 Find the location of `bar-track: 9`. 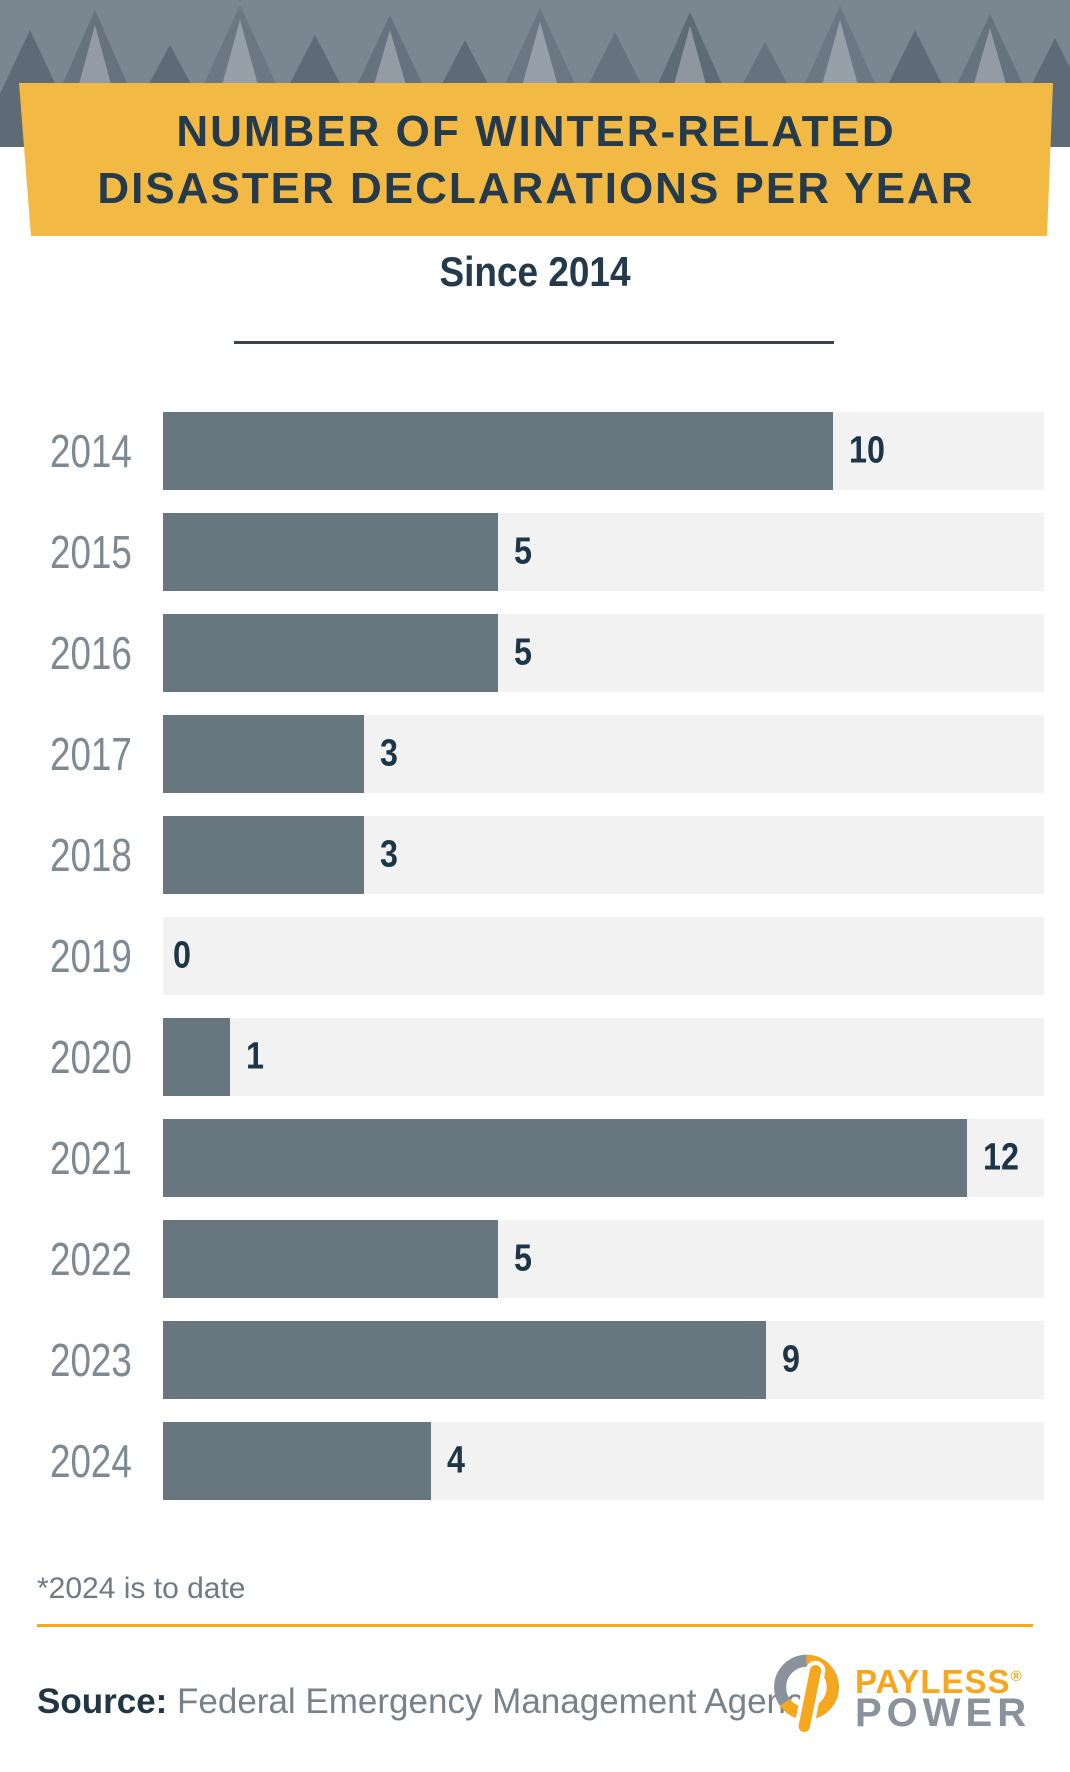

bar-track: 9 is located at coordinates (603, 1360).